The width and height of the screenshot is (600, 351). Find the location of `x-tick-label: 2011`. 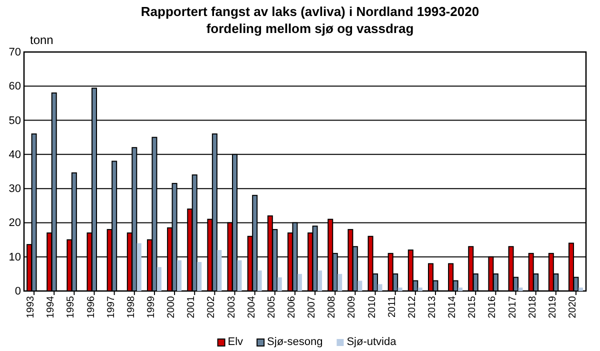

x-tick-label: 2011 is located at coordinates (392, 307).